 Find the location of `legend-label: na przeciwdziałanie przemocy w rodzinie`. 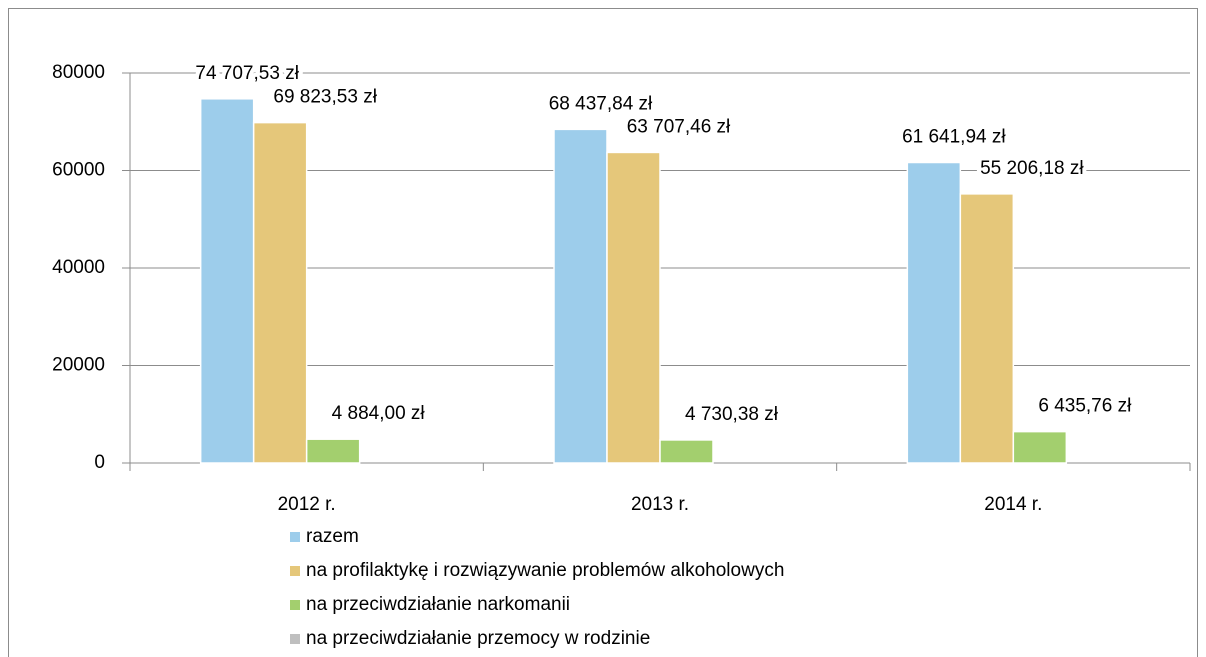

legend-label: na przeciwdziałanie przemocy w rodzinie is located at coordinates (478, 638).